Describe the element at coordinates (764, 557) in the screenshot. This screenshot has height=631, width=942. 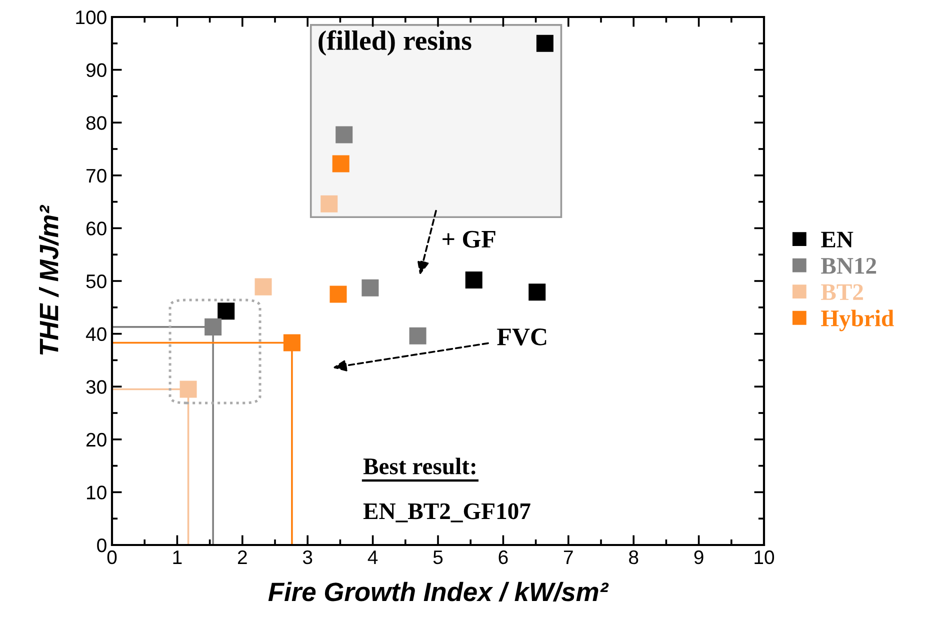
I see `x-tick-label: 10` at that location.